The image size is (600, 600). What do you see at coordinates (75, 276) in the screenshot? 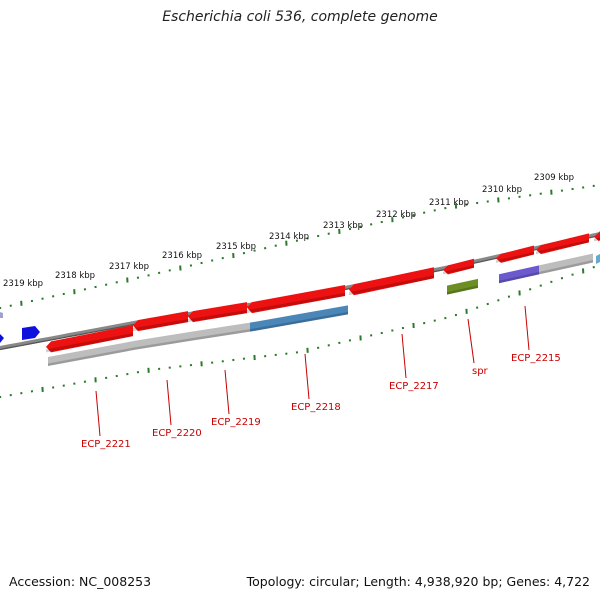
I see `scale-label: 2318 kbp` at bounding box center [75, 276].